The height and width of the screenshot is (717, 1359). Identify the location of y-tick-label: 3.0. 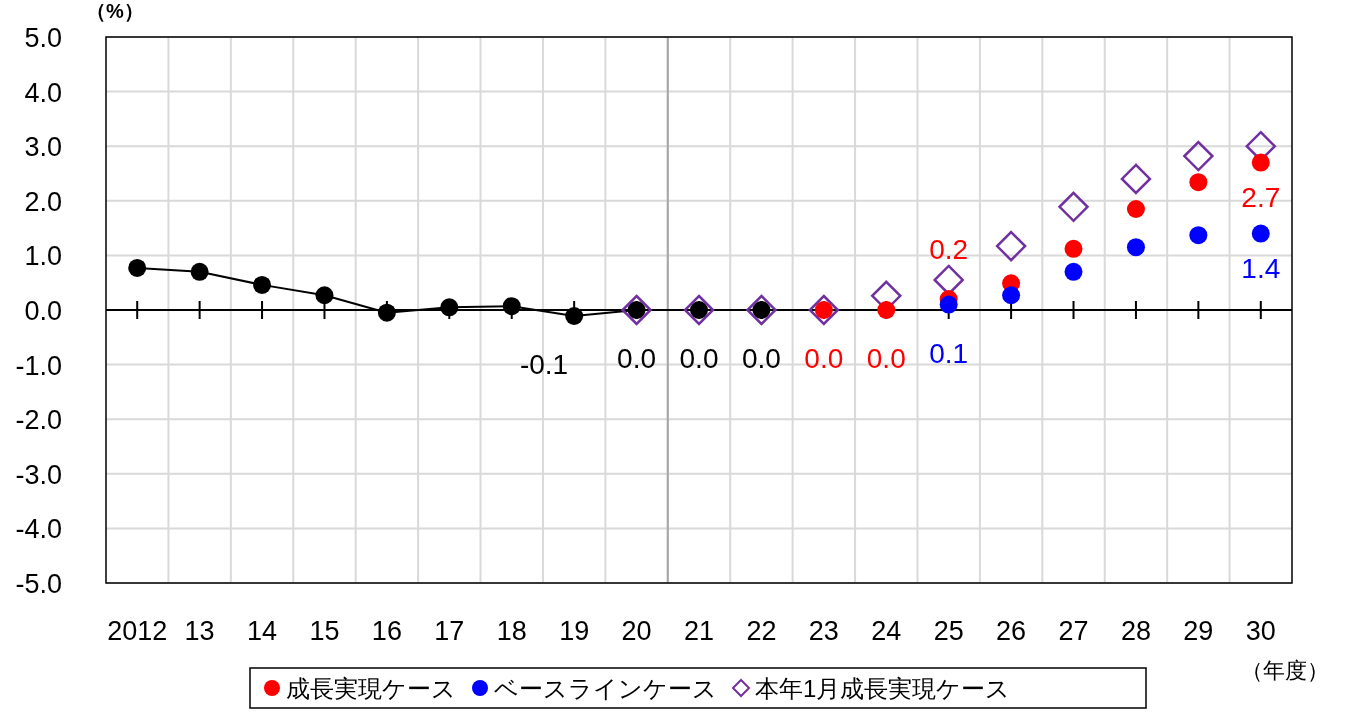
(43, 147).